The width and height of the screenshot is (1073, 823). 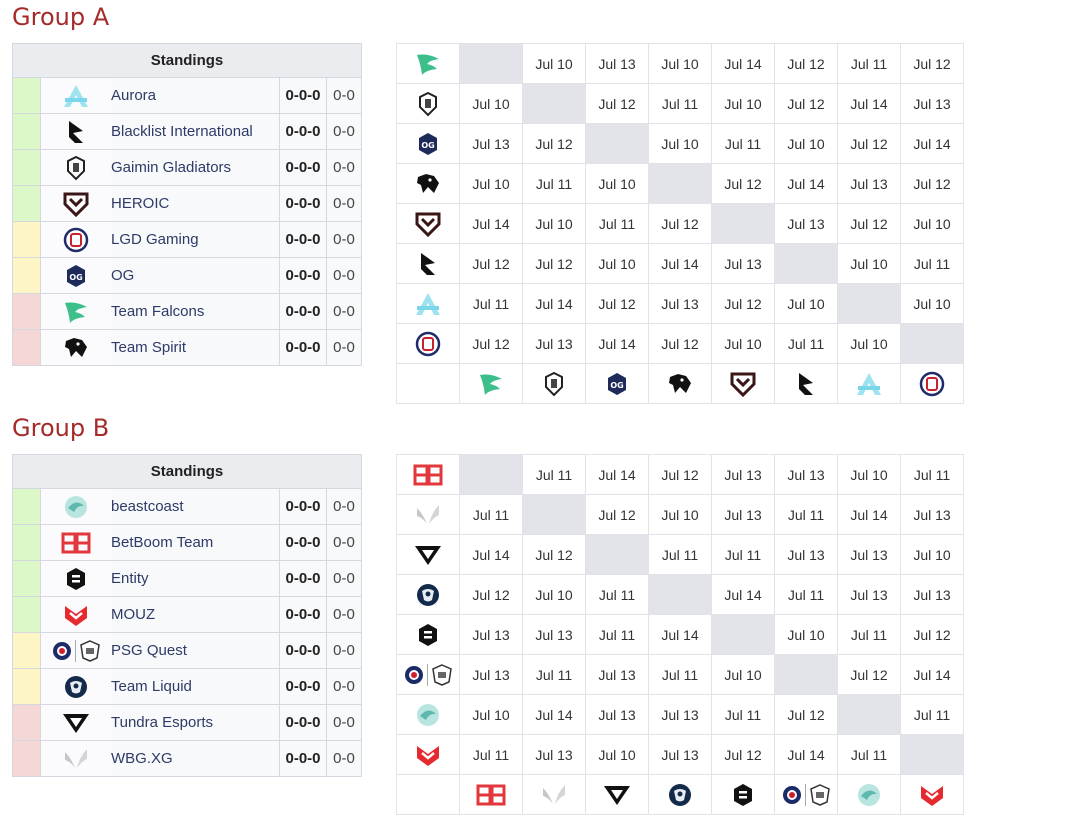 What do you see at coordinates (428, 143) in the screenshot?
I see `matrix-row-team: OG` at bounding box center [428, 143].